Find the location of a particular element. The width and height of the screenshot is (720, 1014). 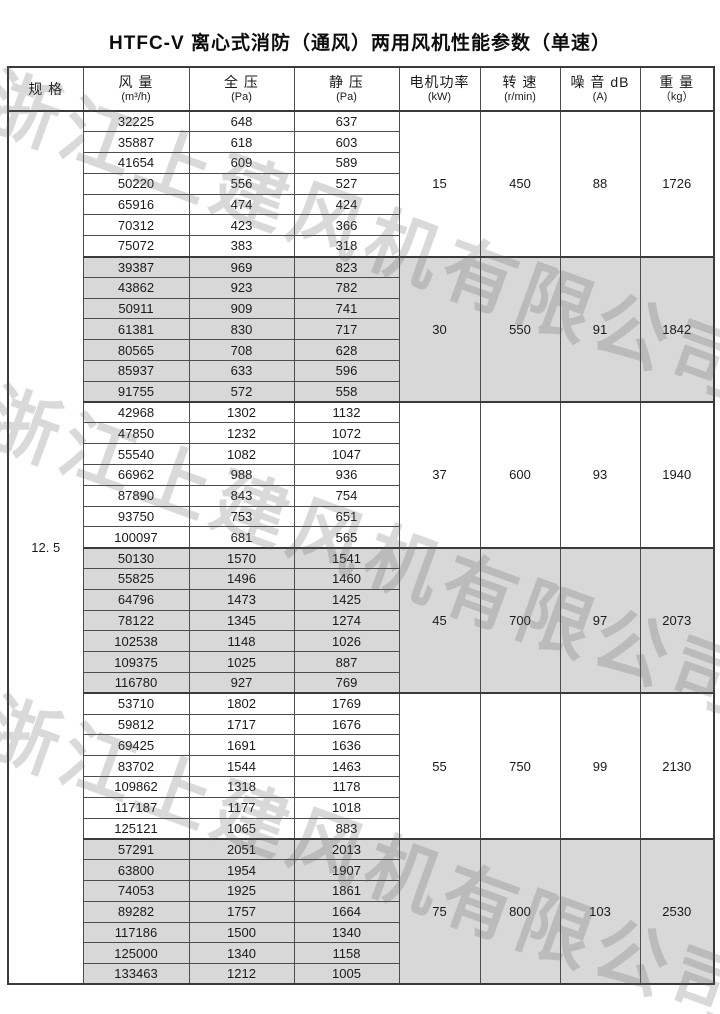

airflow-cell: 91755 is located at coordinates (136, 391).